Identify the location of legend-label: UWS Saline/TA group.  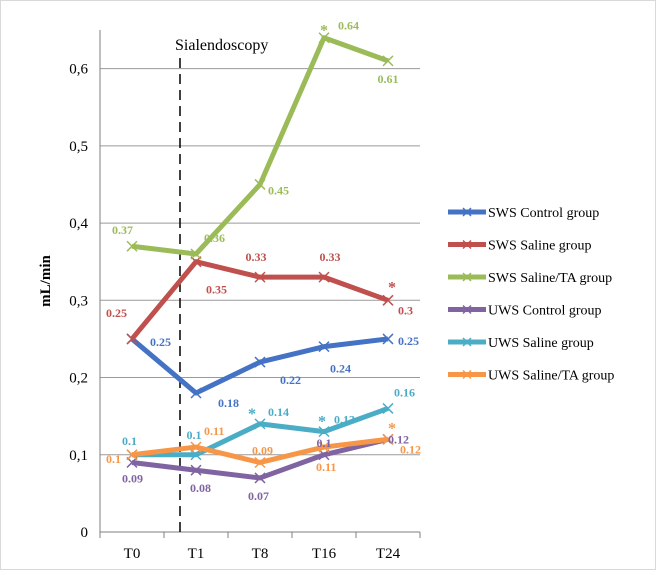
(551, 376).